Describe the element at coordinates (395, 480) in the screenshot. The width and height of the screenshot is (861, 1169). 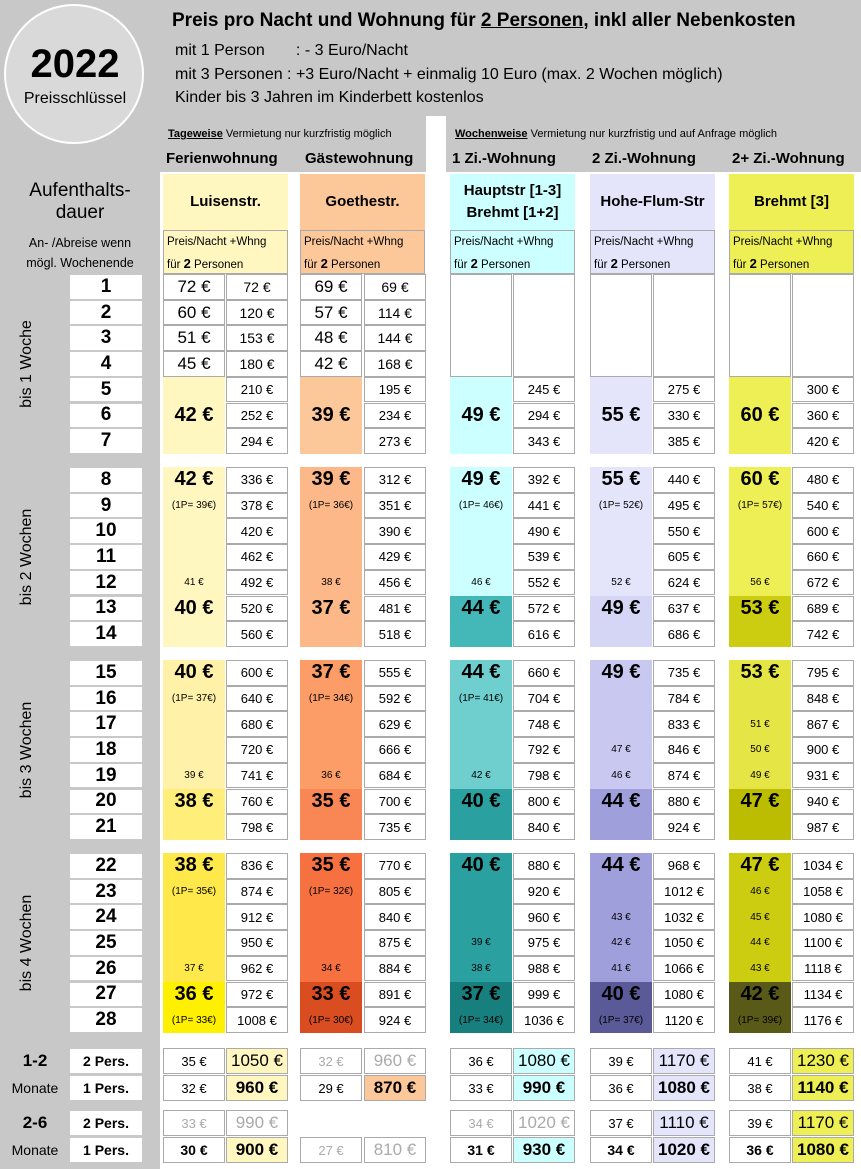
I see `total-goethe: 312 €` at that location.